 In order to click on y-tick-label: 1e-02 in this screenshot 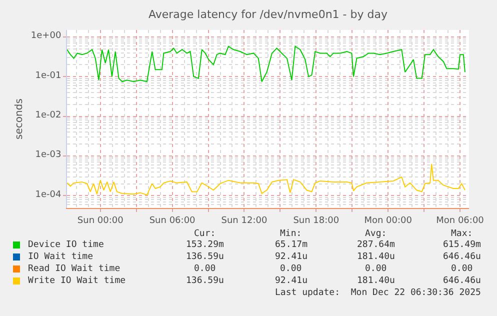, I will do `click(48, 115)`.